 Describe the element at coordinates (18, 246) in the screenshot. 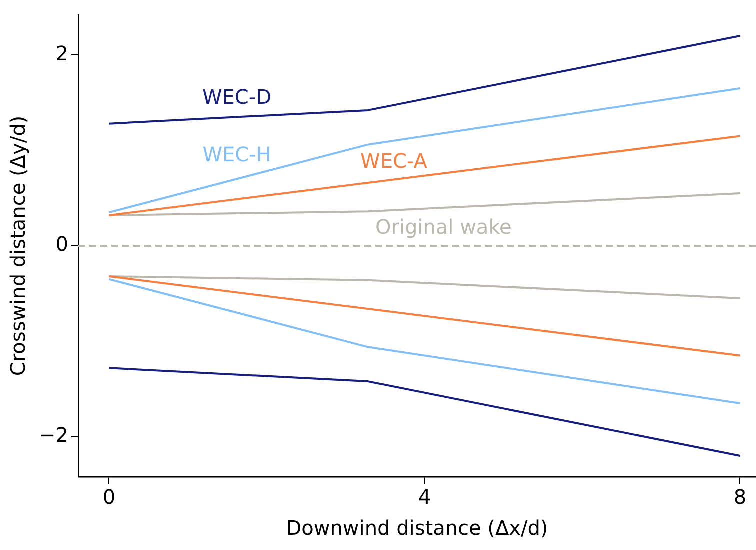

I see `y-axis-title: Crosswind distance (Δy/d)` at that location.